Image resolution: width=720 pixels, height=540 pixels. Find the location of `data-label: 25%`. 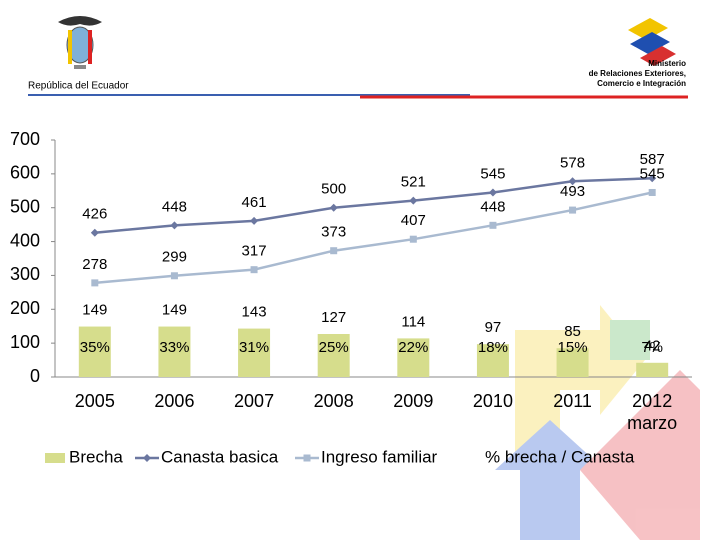

data-label: 25% is located at coordinates (334, 347).